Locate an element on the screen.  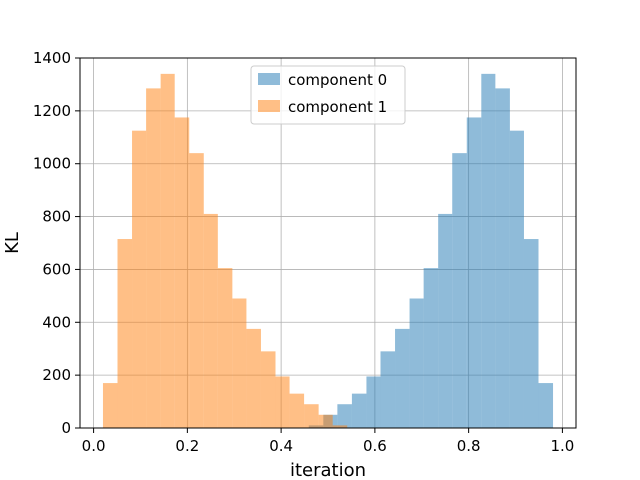
x-tick-label: 0.4 is located at coordinates (281, 446).